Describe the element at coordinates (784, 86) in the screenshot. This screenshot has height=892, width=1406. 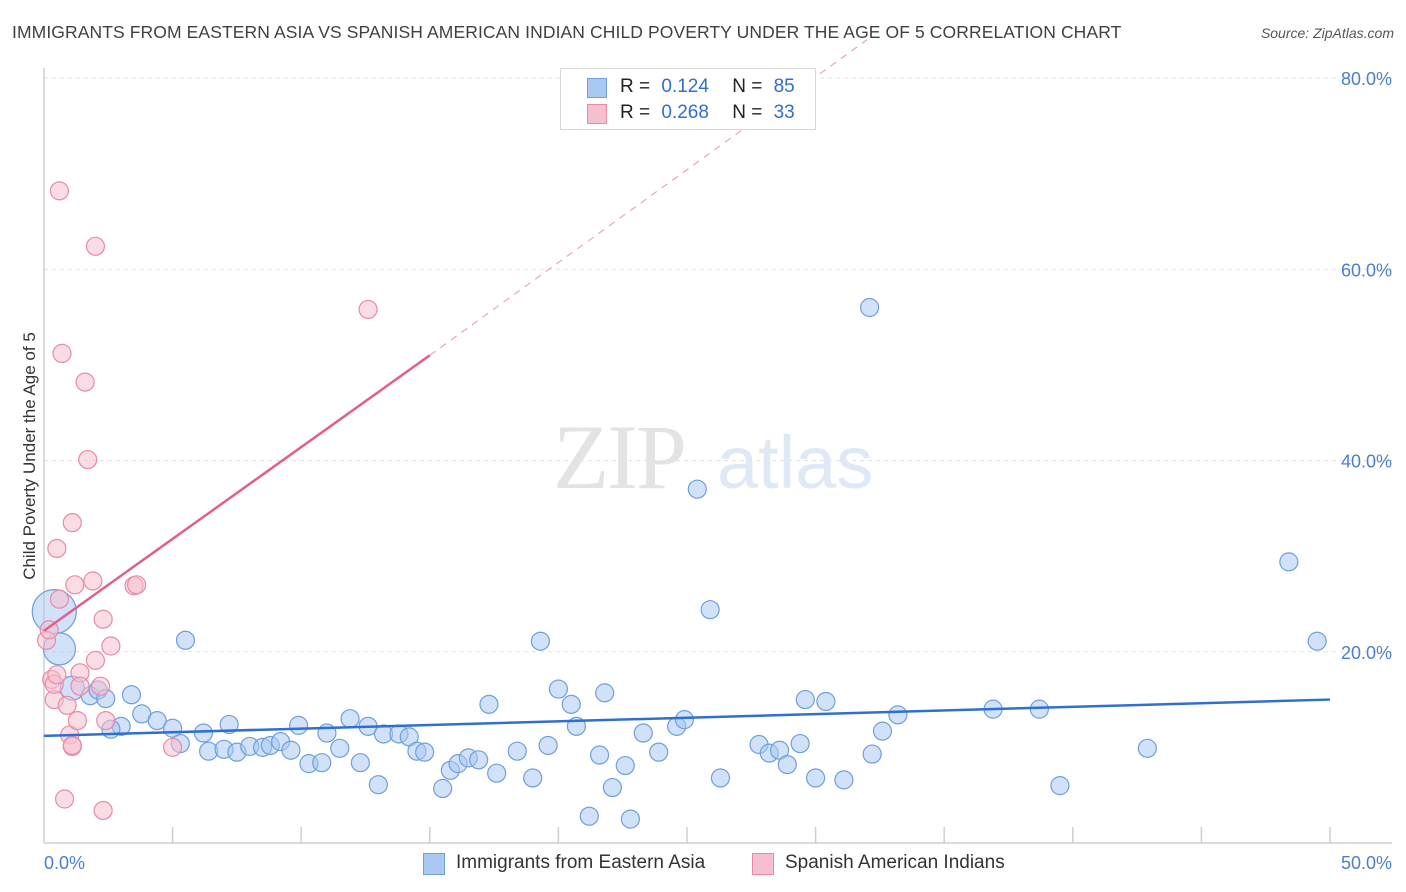
I see `legend-n-value: 85` at that location.